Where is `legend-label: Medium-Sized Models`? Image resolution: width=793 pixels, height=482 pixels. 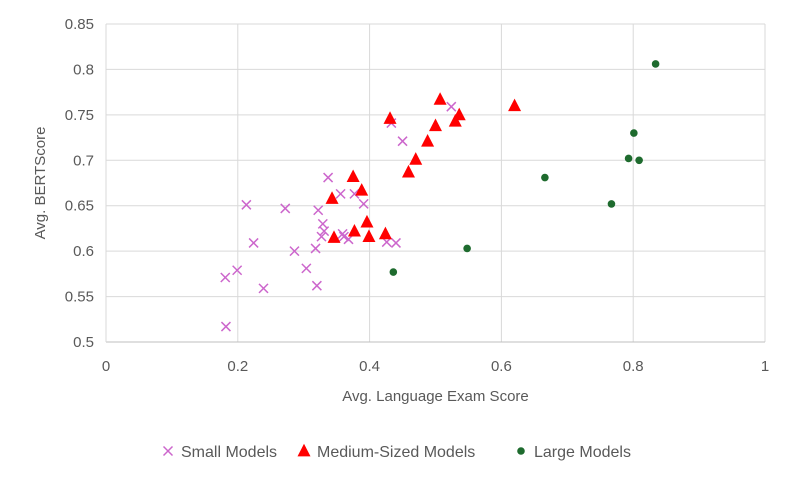
legend-label: Medium-Sized Models is located at coordinates (396, 452).